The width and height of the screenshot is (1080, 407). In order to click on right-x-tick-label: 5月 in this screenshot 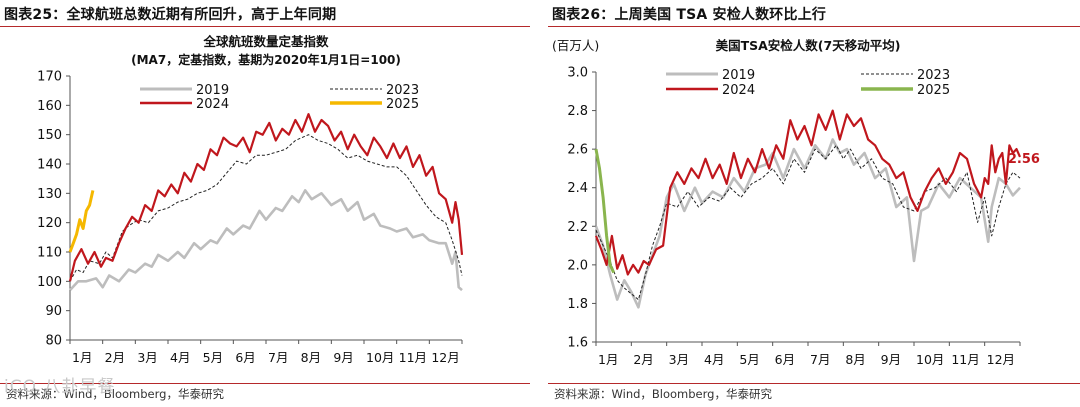, I will do `click(749, 359)`.